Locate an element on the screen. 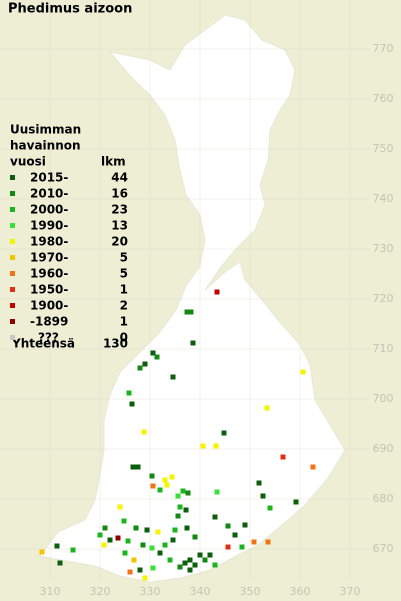  y-tick-label: 700 is located at coordinates (383, 398).